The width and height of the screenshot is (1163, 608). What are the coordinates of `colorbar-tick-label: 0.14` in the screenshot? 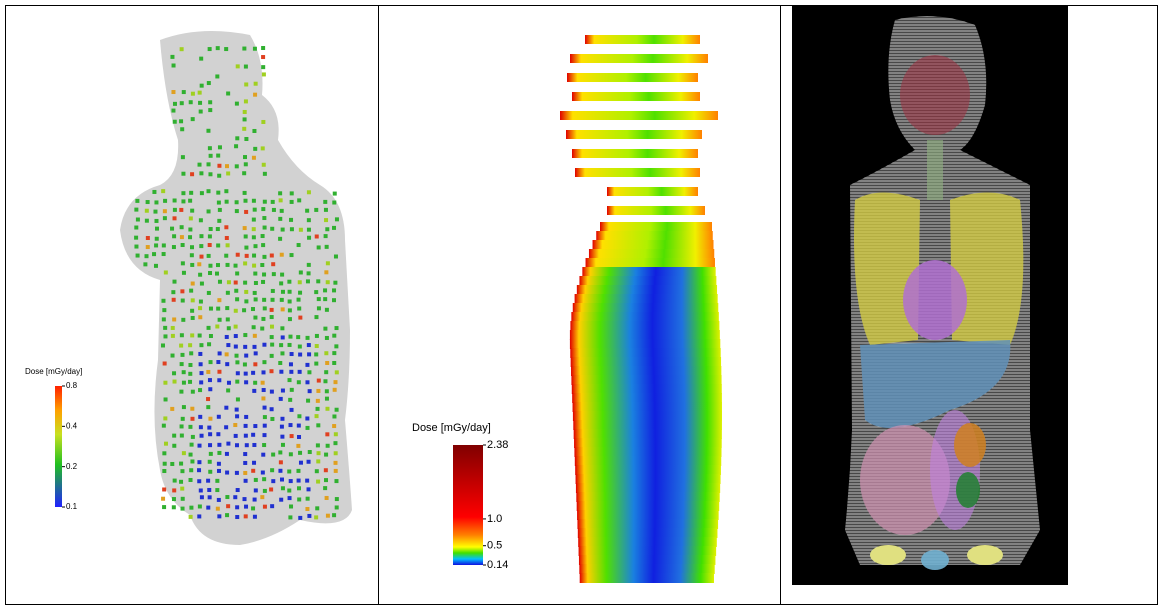 It's located at (497, 565).